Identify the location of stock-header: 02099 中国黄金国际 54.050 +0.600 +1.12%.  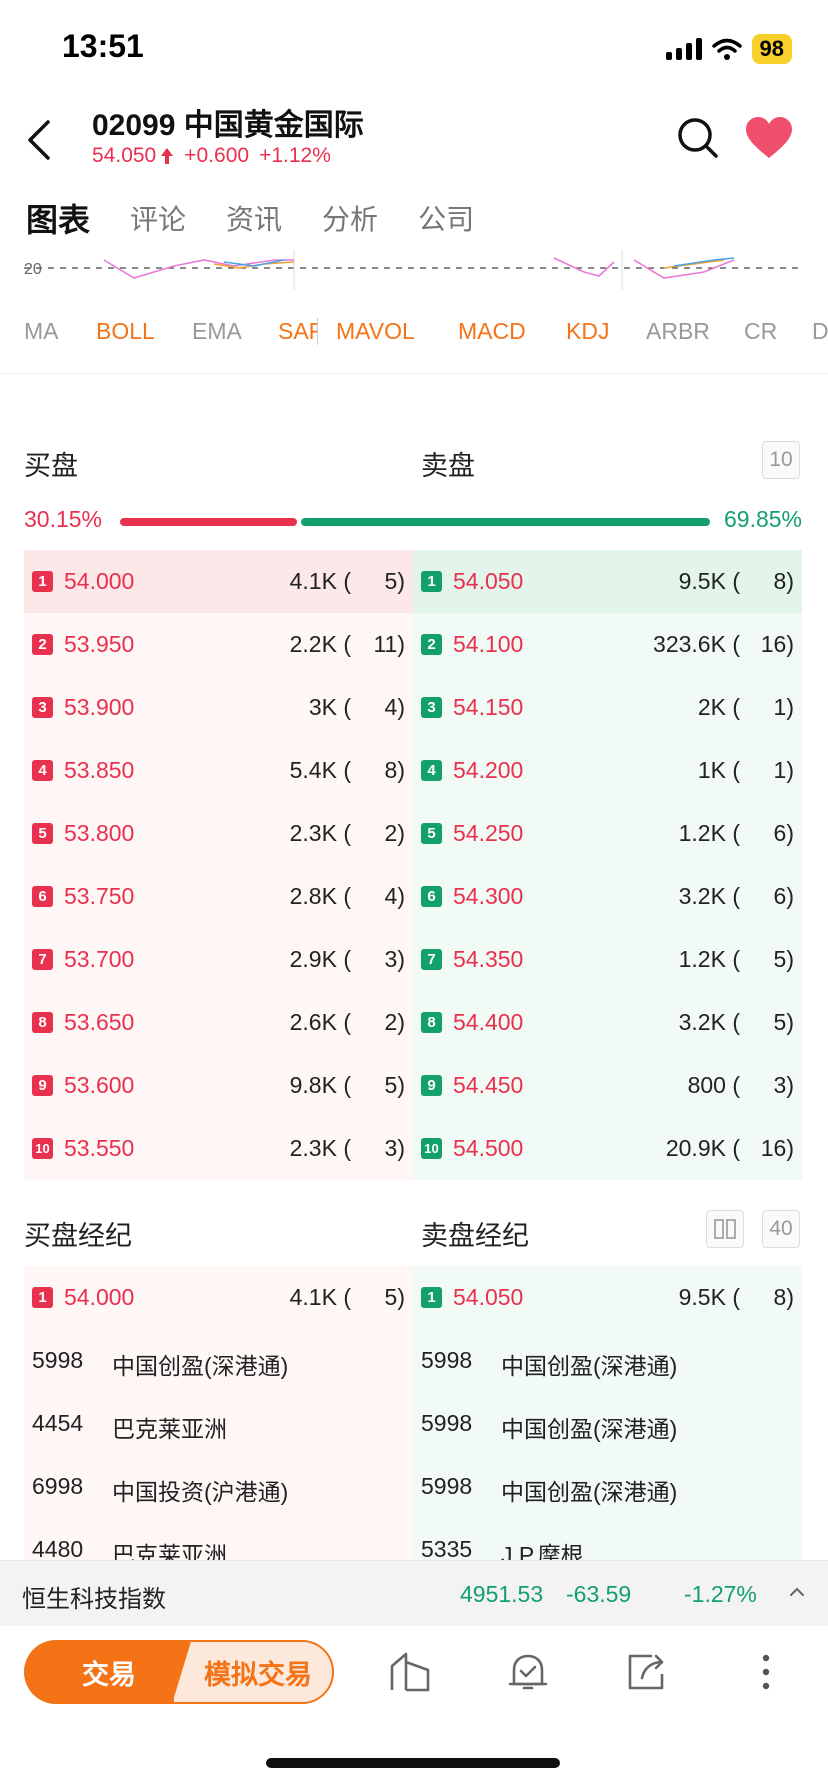
(414, 141).